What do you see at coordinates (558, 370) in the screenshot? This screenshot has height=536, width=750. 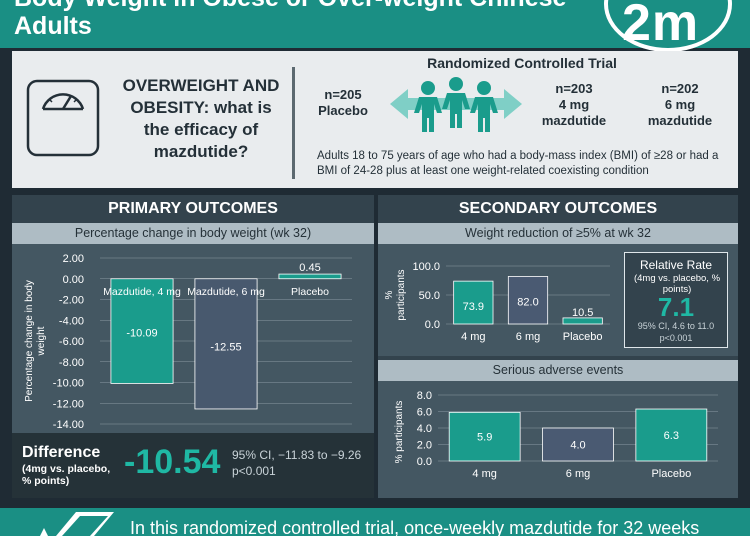 I see `secondary-band-sae: Serious adverse events` at bounding box center [558, 370].